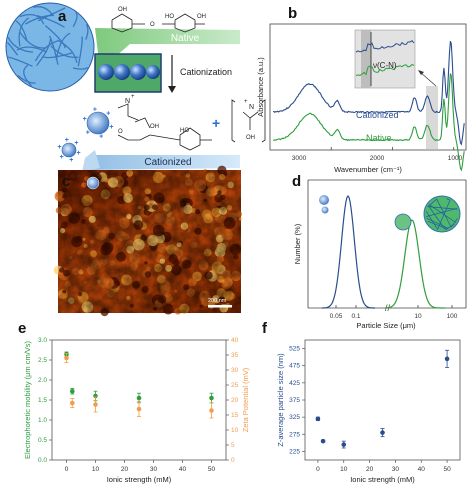 This screenshot has height=496, width=474. Describe the element at coordinates (294, 451) in the screenshot. I see `y-tick-label: 225` at that location.